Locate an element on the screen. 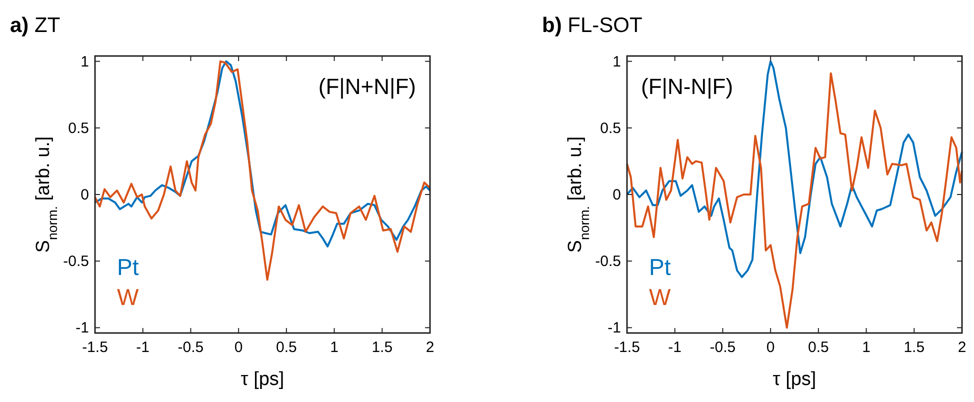  annotation: (F|N-N|F) is located at coordinates (687, 86).